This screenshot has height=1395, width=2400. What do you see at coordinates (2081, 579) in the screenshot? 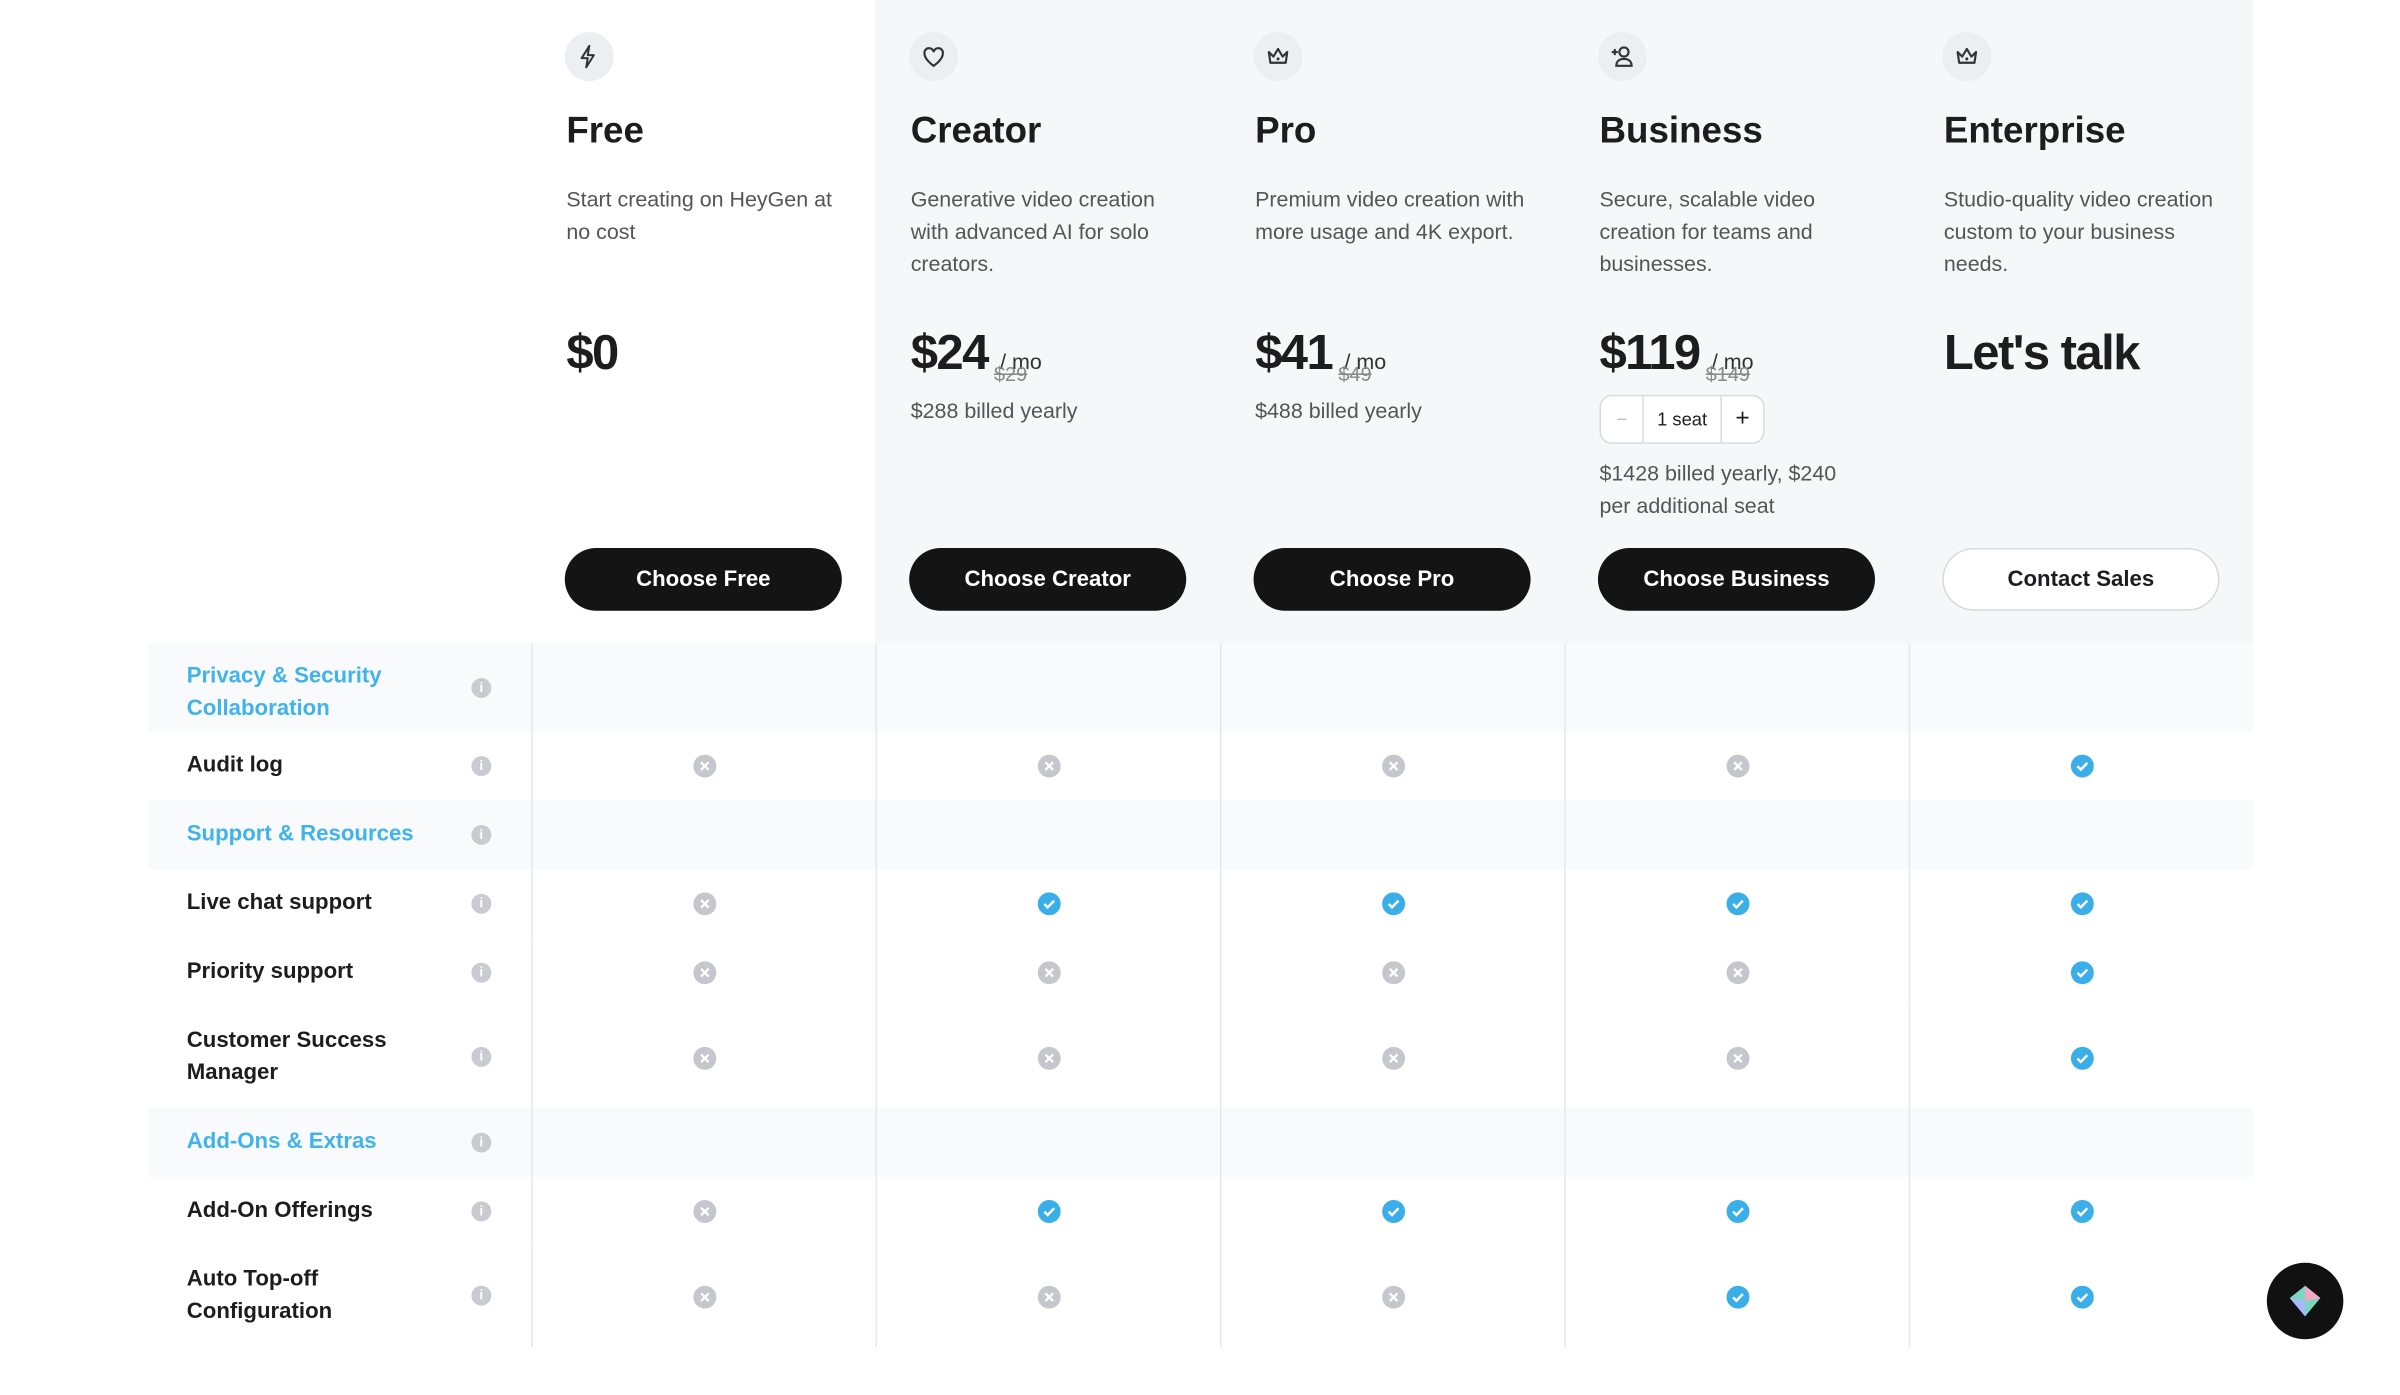
I see `plan-button: Contact Sales` at bounding box center [2081, 579].